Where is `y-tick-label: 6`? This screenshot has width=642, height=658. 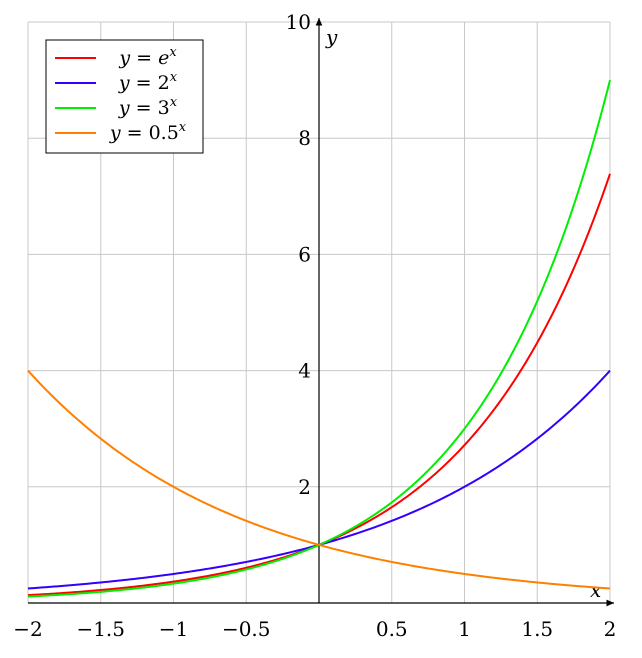
y-tick-label: 6 is located at coordinates (304, 254).